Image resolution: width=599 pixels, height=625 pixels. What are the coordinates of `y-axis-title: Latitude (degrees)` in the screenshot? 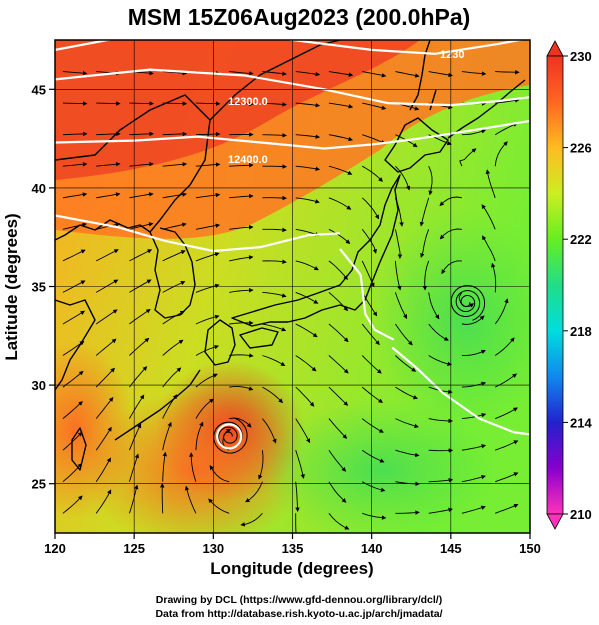 It's located at (11, 286).